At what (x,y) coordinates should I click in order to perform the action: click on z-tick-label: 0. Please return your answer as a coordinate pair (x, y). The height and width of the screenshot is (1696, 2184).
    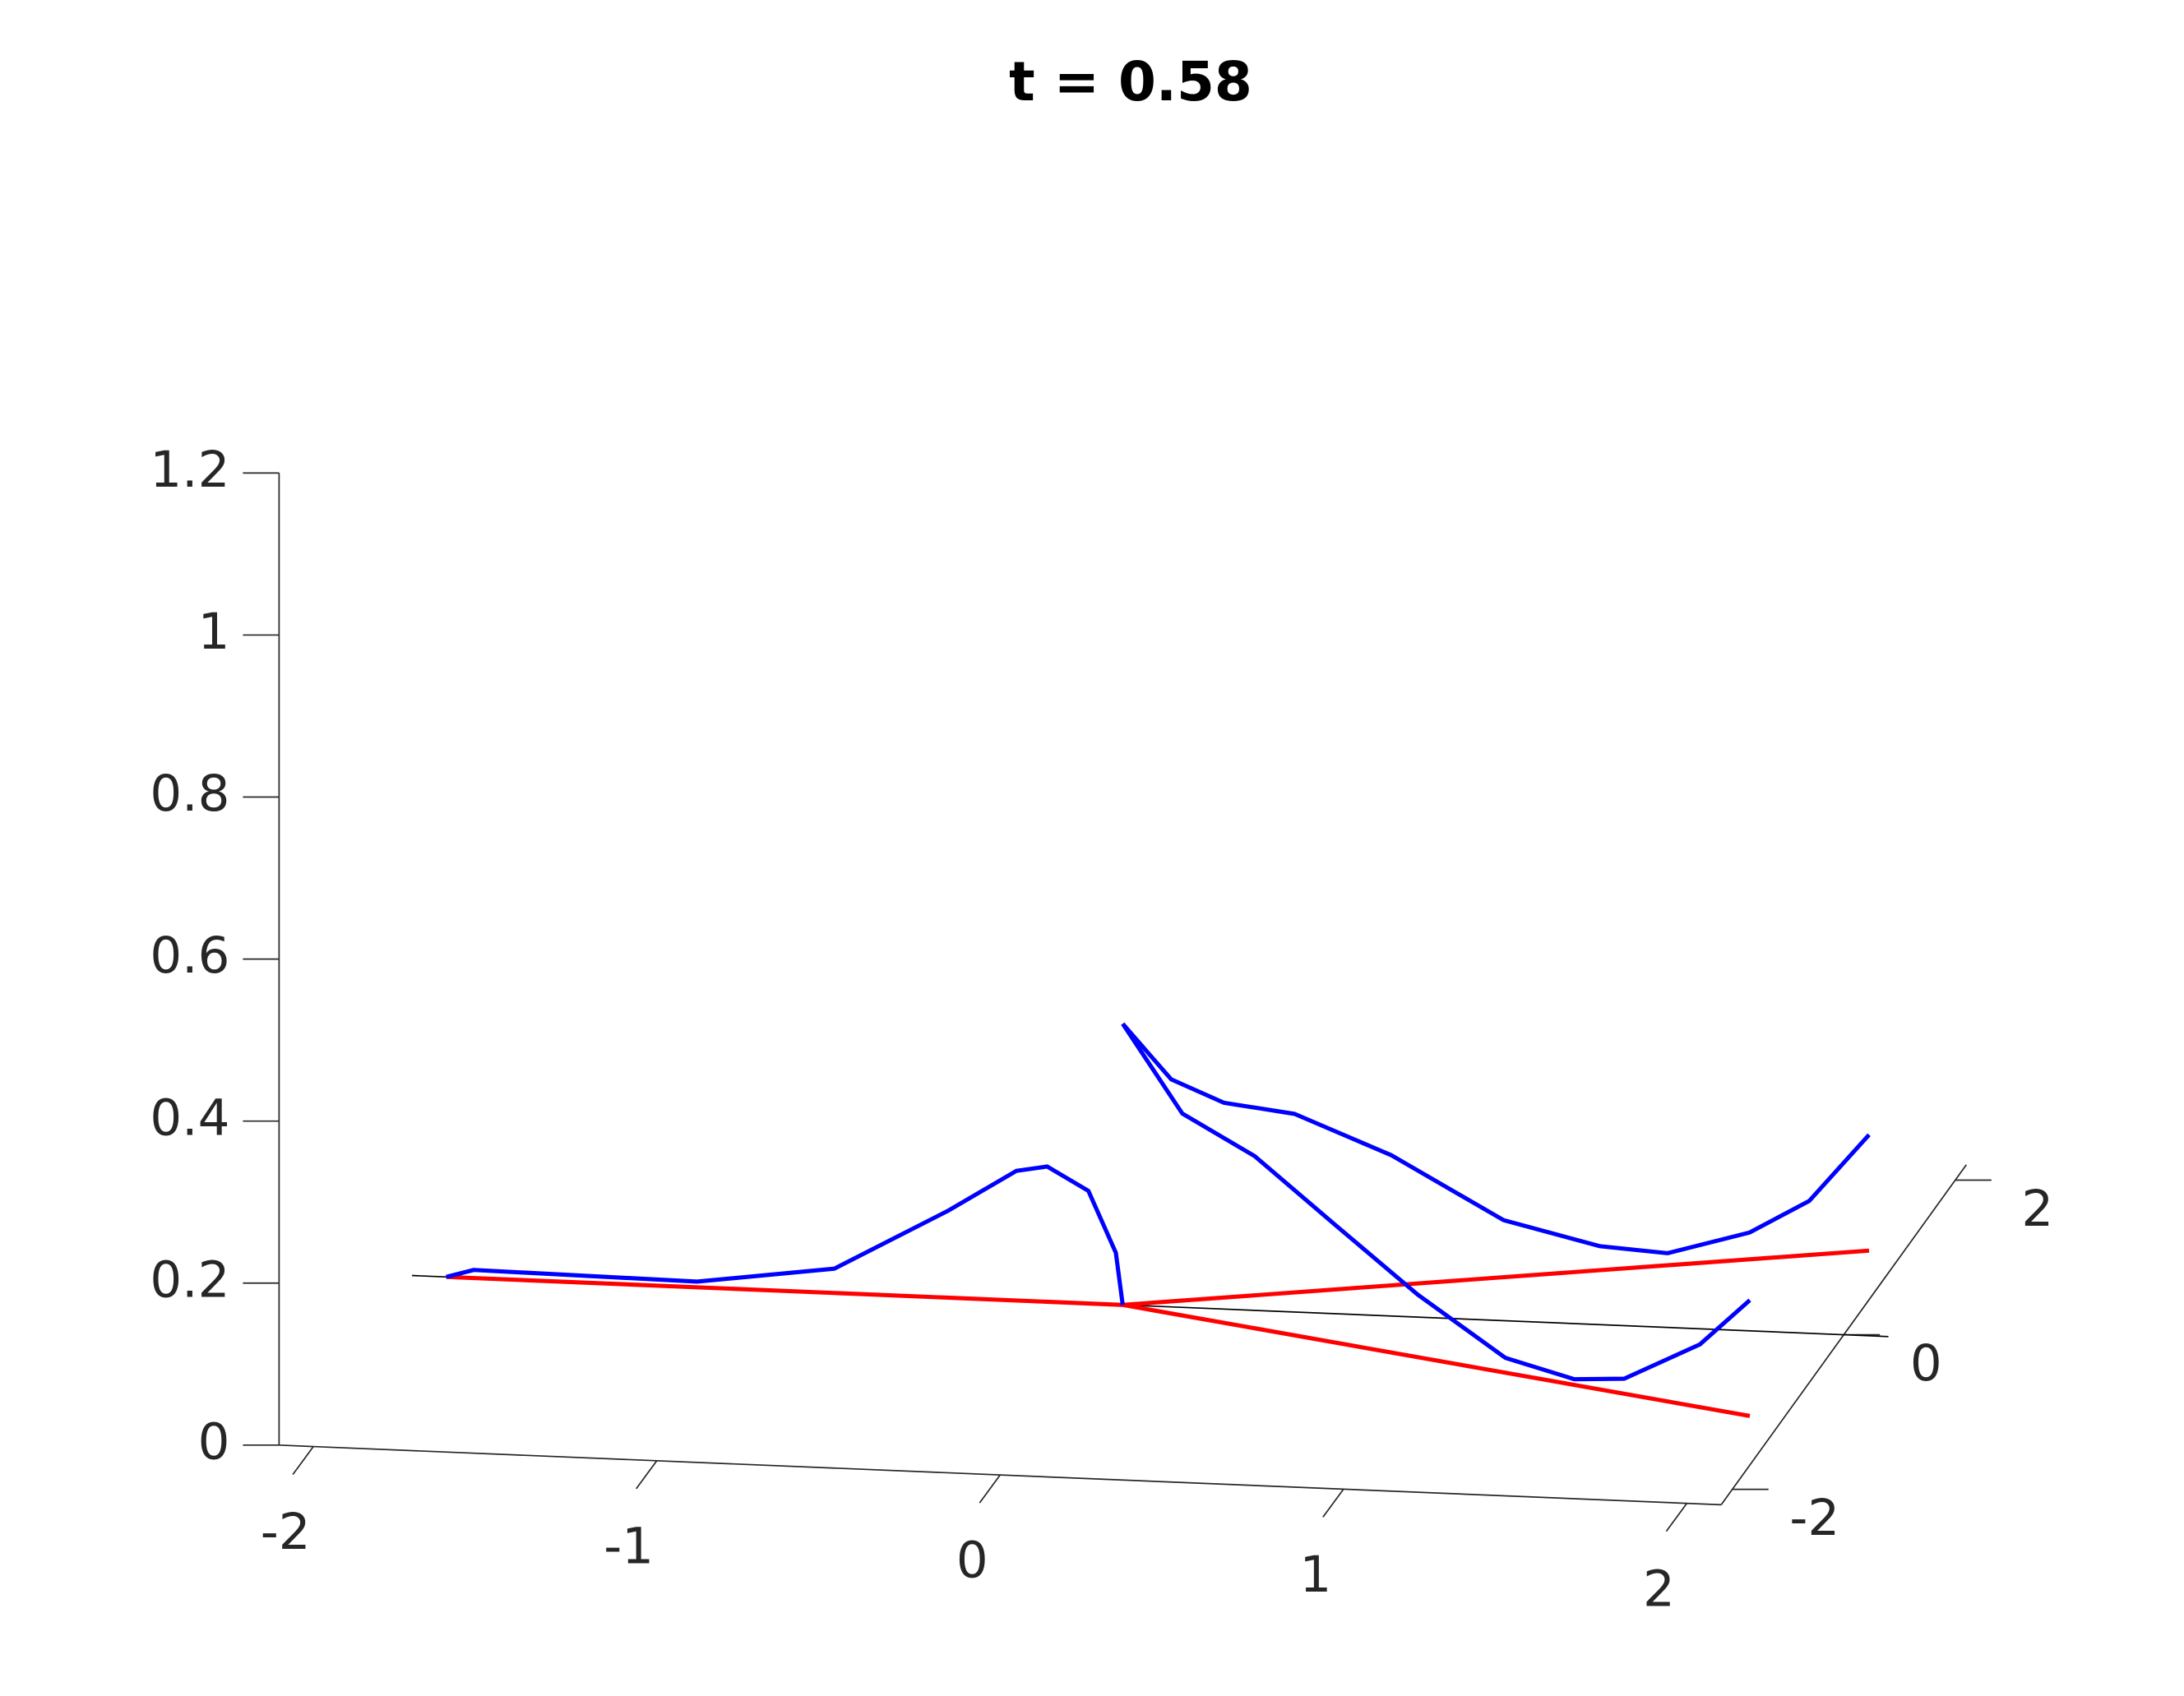
    Looking at the image, I should click on (214, 1441).